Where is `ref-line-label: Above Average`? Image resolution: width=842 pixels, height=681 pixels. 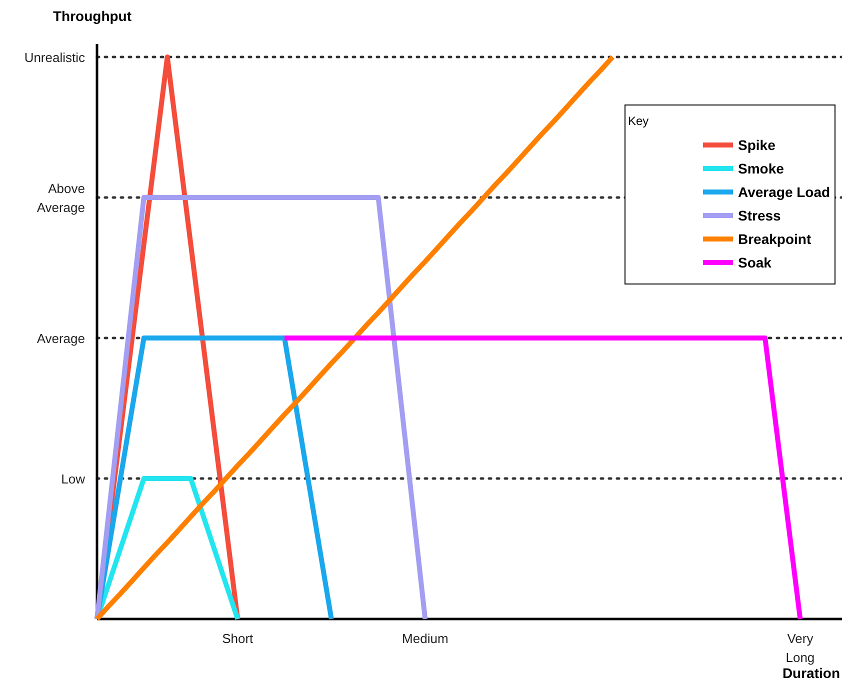
ref-line-label: Above Average is located at coordinates (60, 198).